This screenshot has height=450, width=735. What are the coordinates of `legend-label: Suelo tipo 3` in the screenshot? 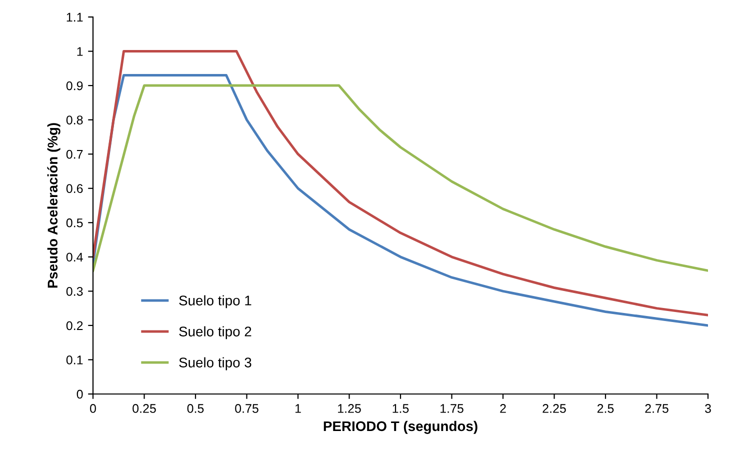 It's located at (215, 363).